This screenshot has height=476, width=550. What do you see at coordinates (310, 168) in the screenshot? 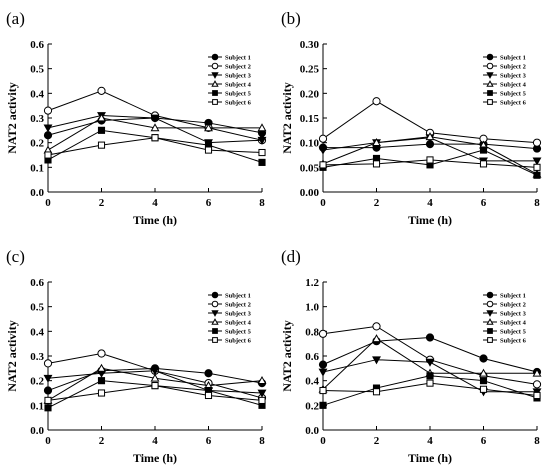
I see `y-tick-label: 0.05` at bounding box center [310, 168].